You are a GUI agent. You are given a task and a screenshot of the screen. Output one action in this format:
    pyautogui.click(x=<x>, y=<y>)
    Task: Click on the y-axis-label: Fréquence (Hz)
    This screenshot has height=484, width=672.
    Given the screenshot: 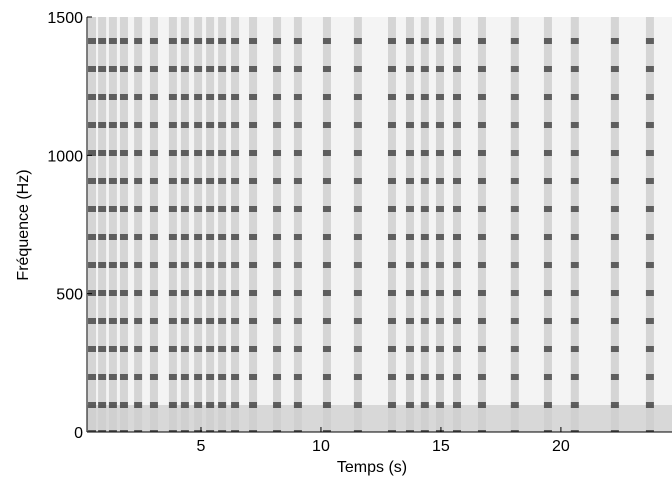 What is the action you would take?
    pyautogui.click(x=23, y=224)
    